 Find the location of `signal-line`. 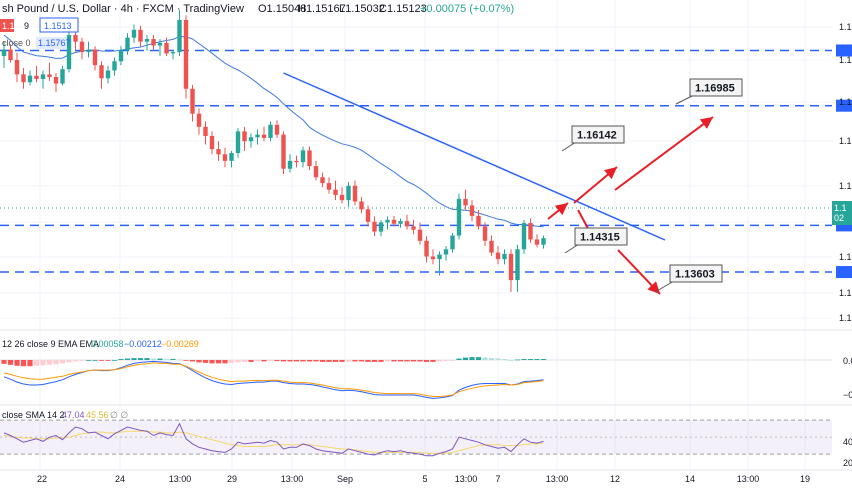

signal-line is located at coordinates (273, 379).